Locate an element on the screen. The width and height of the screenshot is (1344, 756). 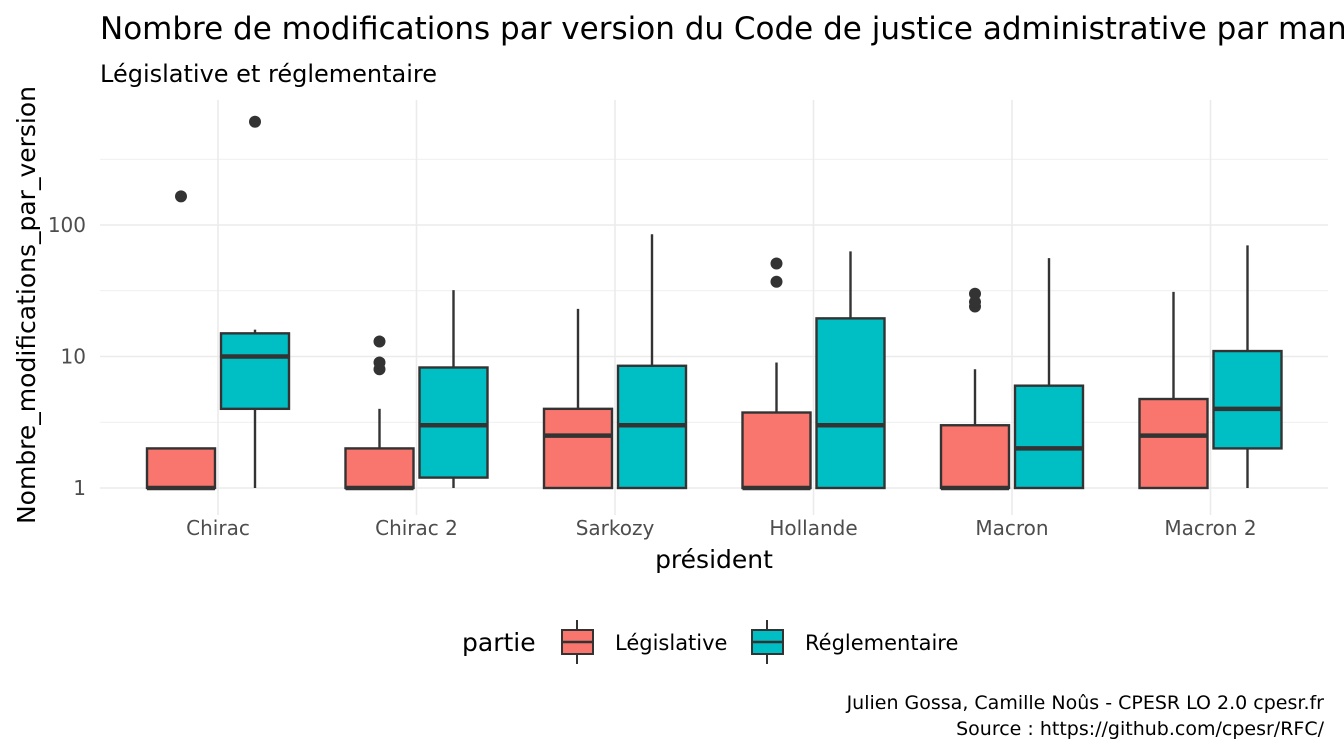
box-législative-1 is located at coordinates (379, 413).